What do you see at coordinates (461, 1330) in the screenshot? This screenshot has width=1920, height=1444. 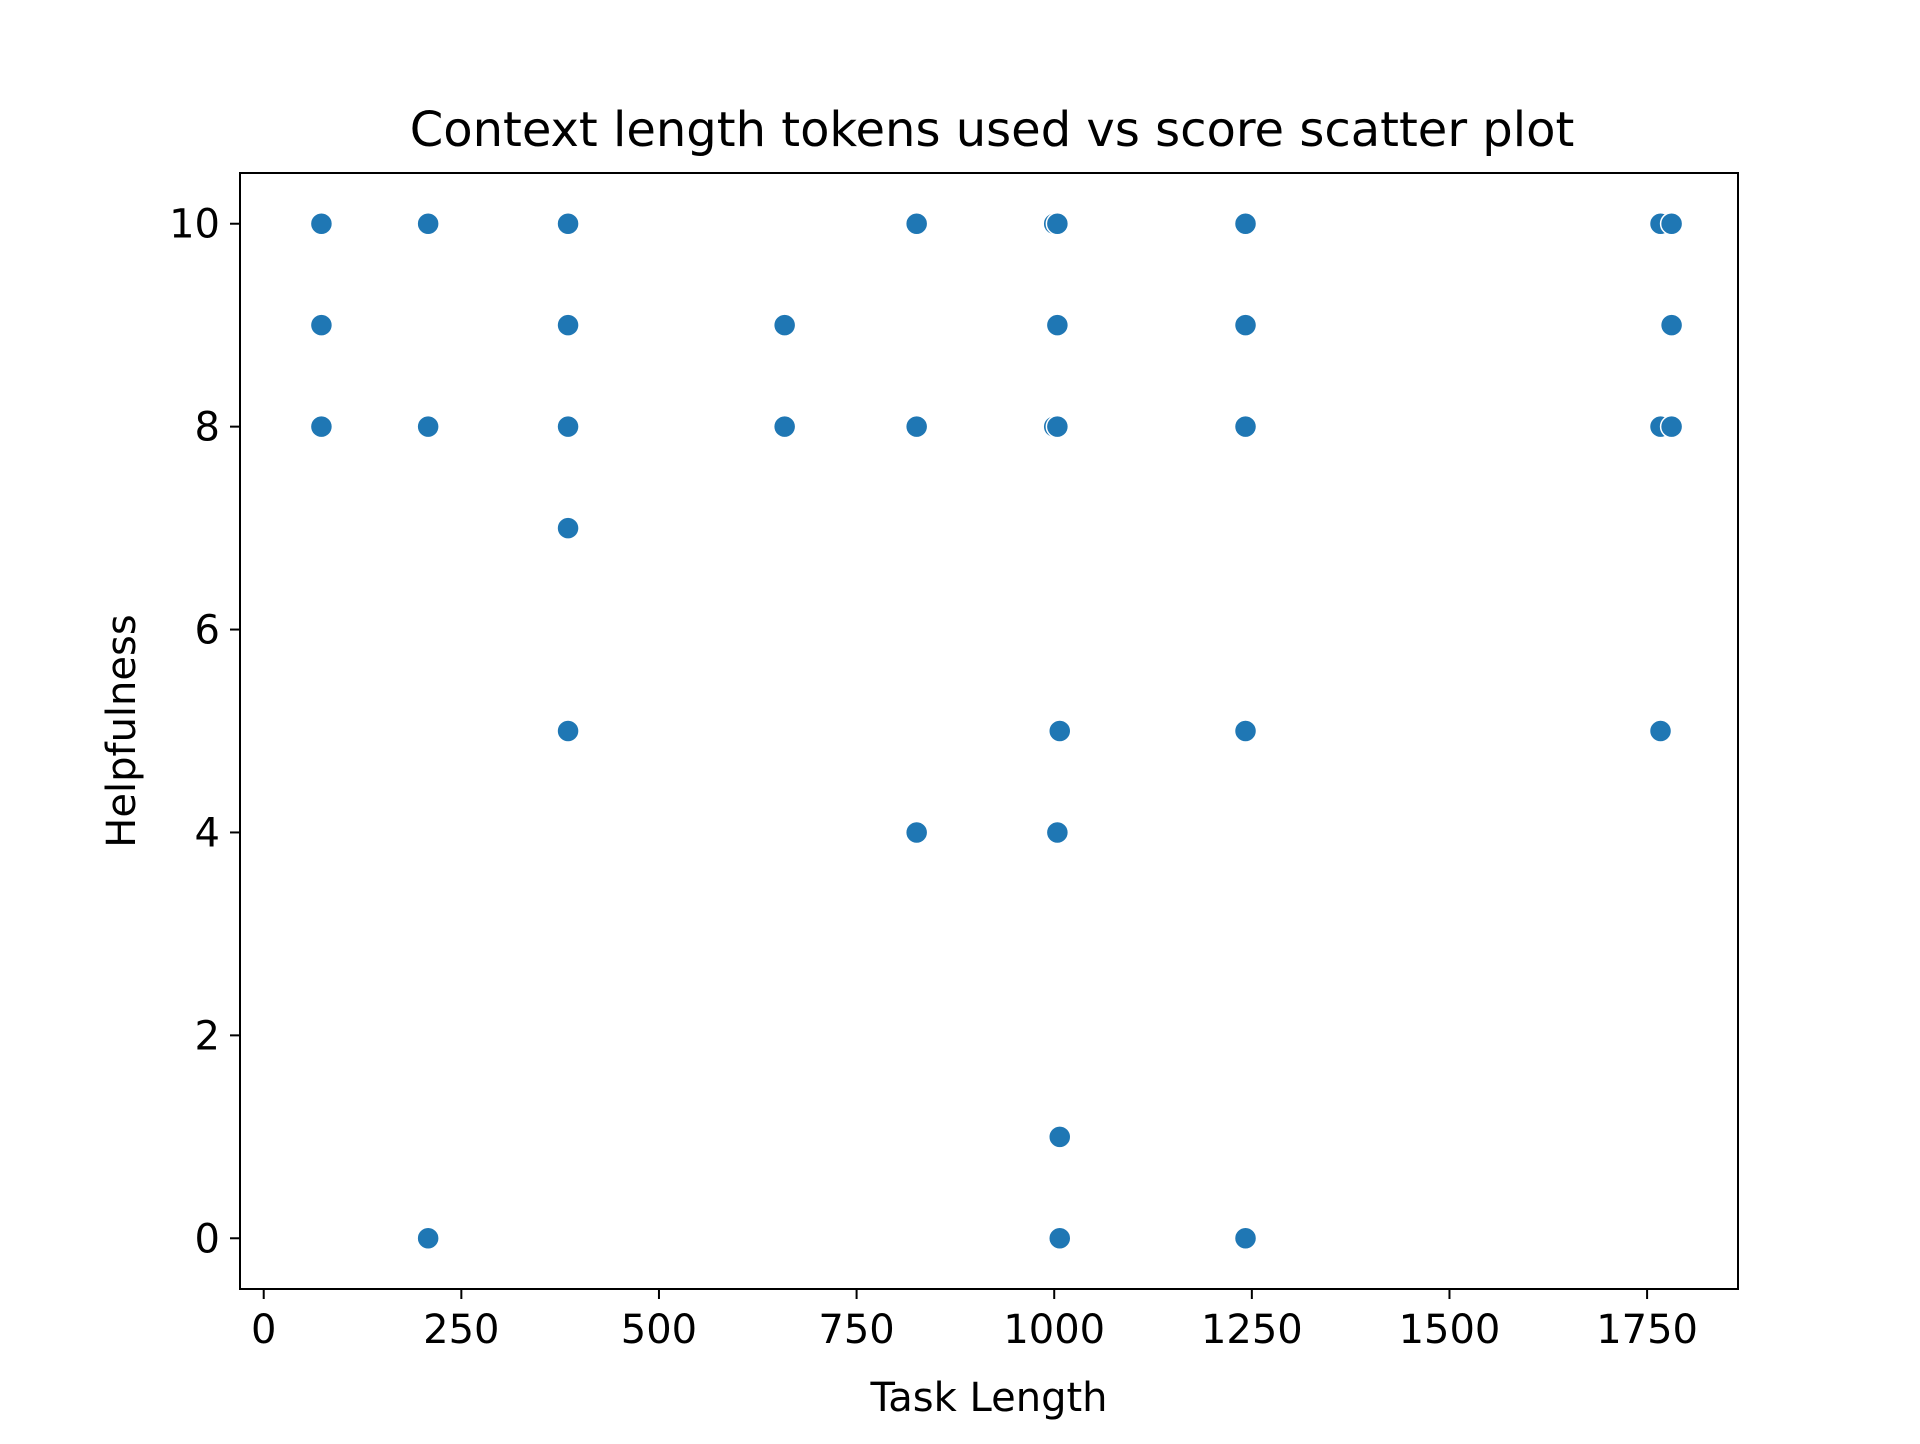 I see `x-tick-label: 250` at bounding box center [461, 1330].